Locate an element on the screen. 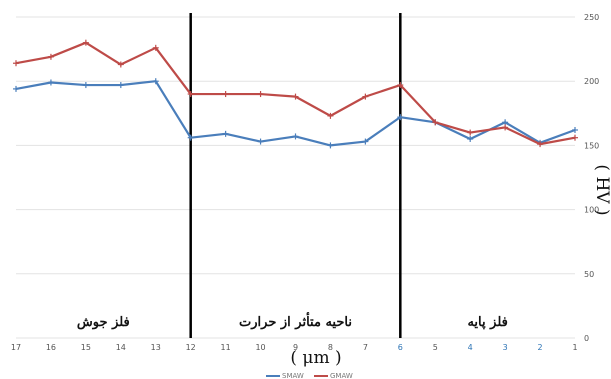  x-tick-label: 3 is located at coordinates (505, 347).